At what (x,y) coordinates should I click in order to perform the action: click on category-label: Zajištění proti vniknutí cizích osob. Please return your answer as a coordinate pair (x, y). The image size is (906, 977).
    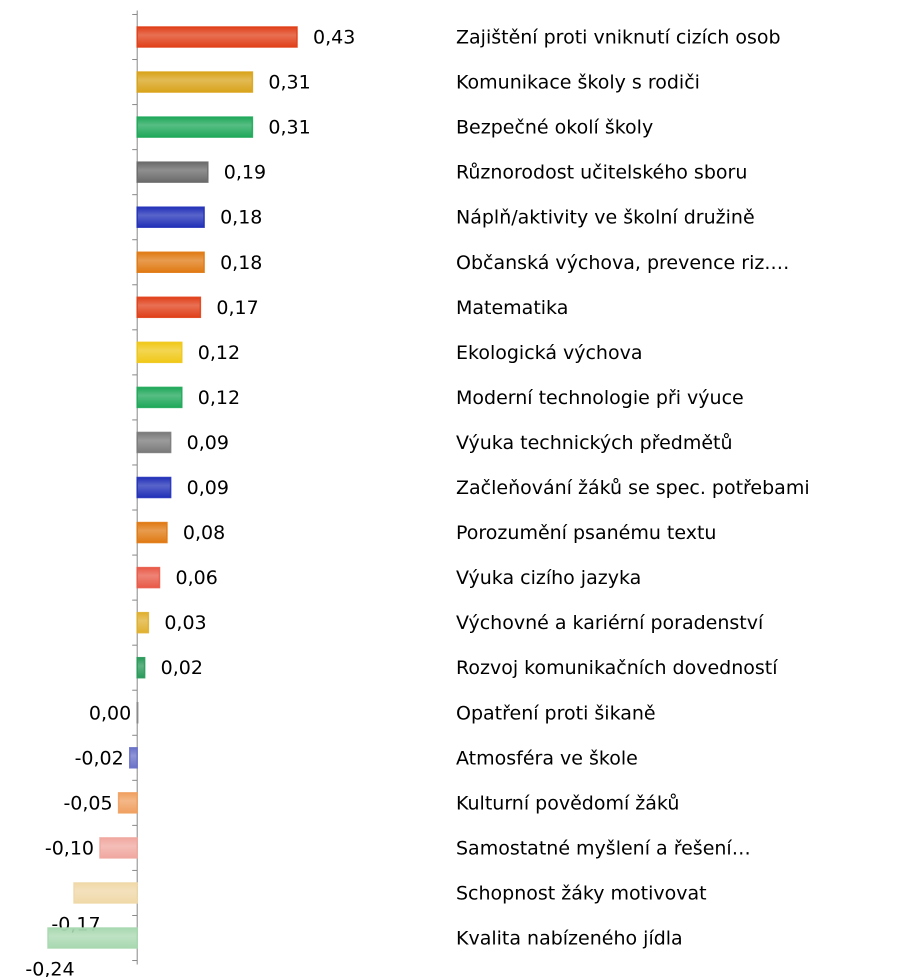
    Looking at the image, I should click on (618, 38).